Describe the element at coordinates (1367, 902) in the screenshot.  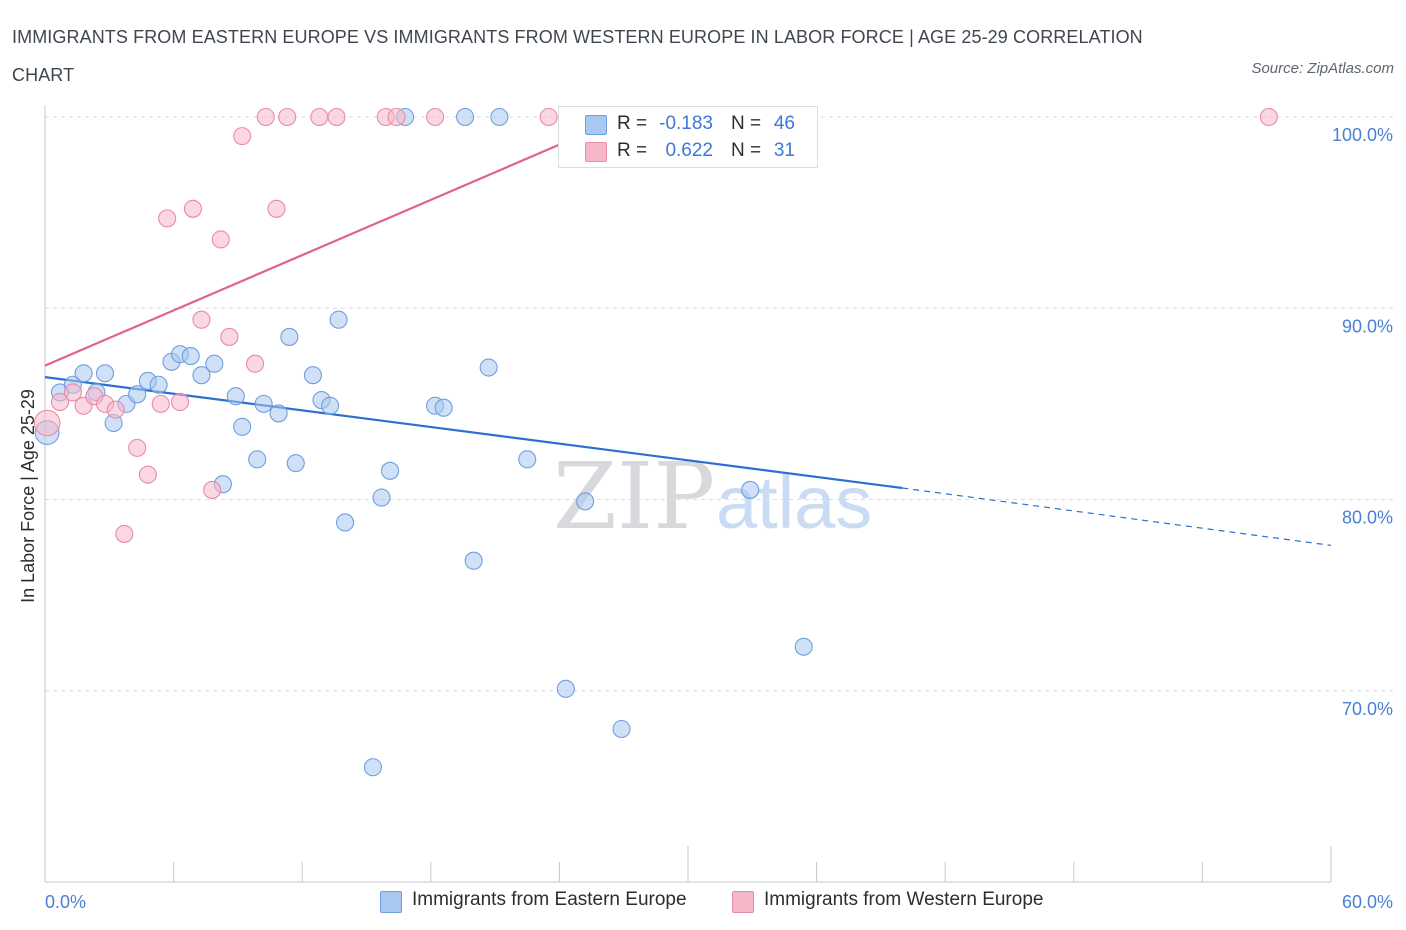
I see `x-tick-label: 60.0%` at that location.